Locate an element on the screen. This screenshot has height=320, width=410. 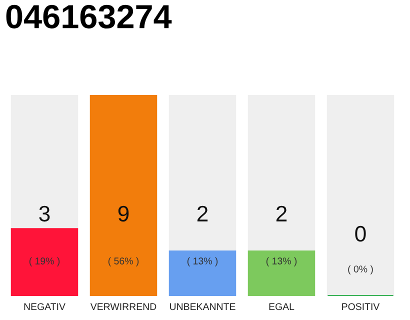
x-tick-label: UNBEKANNTE is located at coordinates (203, 306).